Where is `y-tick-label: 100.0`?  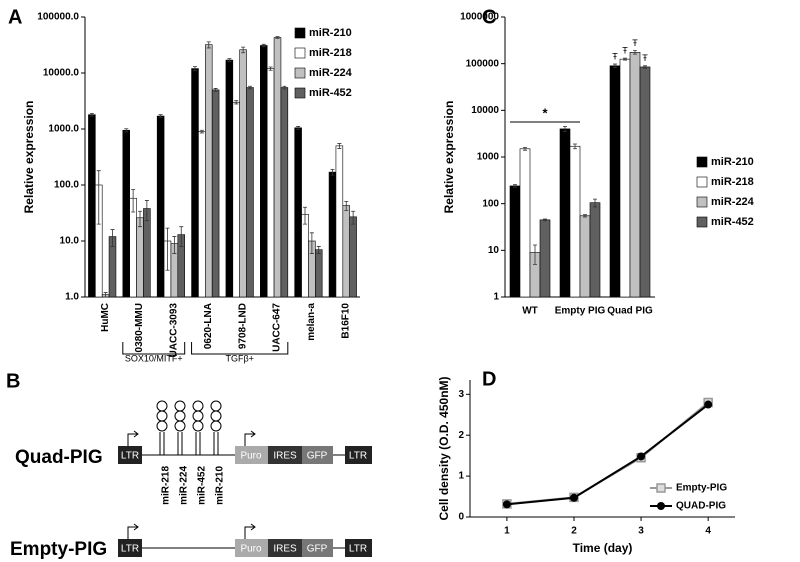
y-tick-label: 100.0 is located at coordinates (66, 185).